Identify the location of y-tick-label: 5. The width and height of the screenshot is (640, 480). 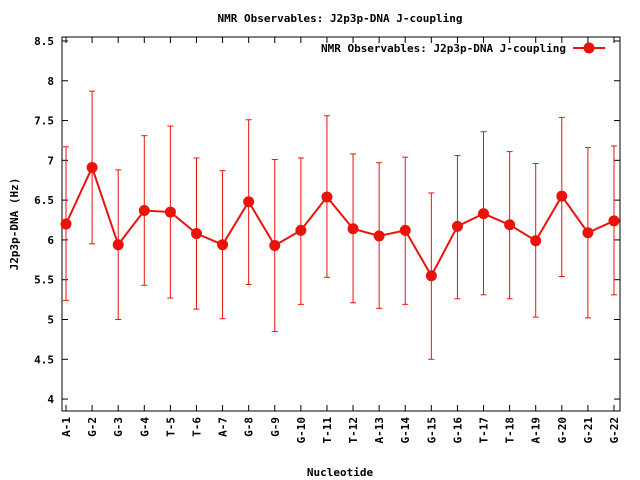
(50, 319).